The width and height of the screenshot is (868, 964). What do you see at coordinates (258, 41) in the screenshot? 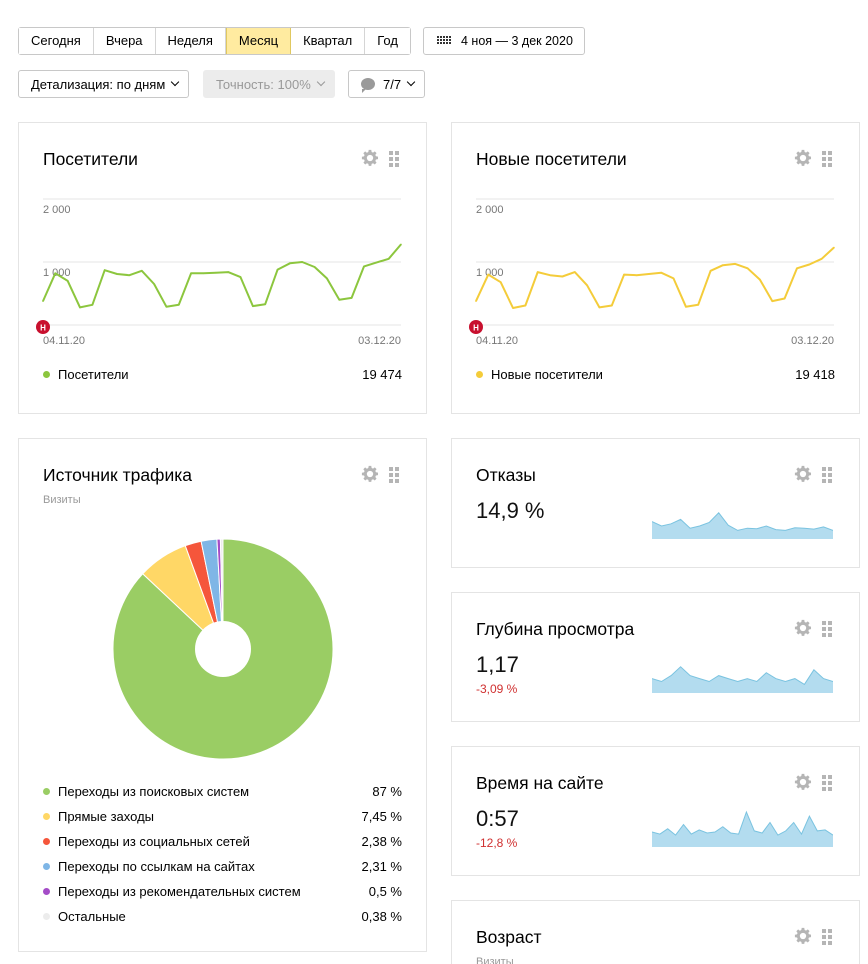
I see `period-tab-3: Месяц` at bounding box center [258, 41].